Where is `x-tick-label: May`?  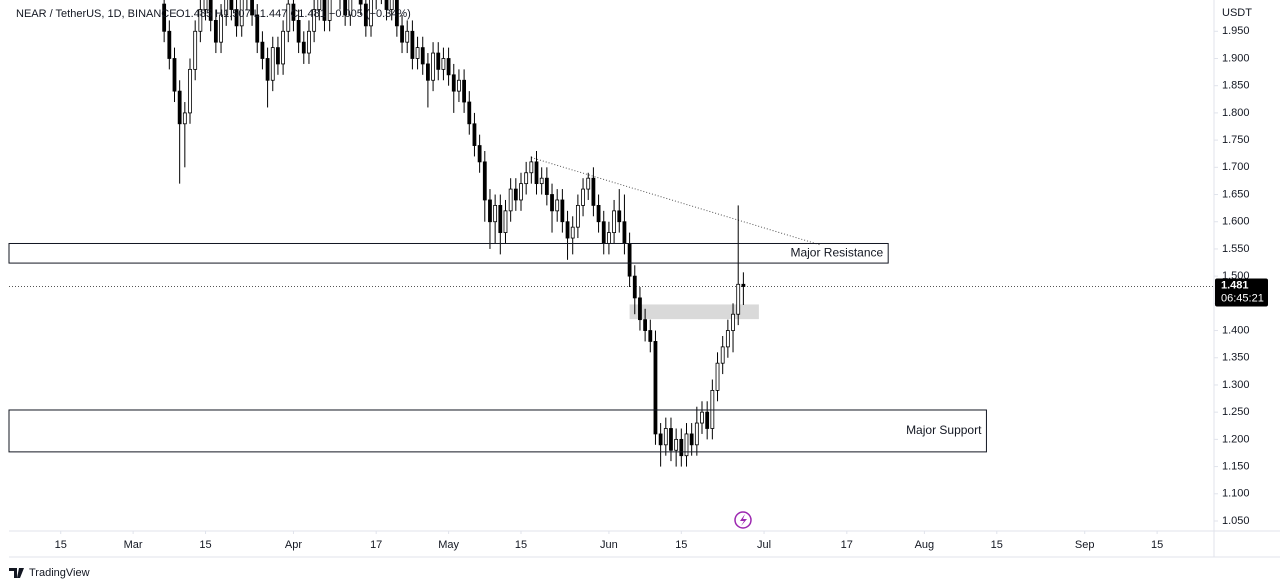
x-tick-label: May is located at coordinates (448, 545).